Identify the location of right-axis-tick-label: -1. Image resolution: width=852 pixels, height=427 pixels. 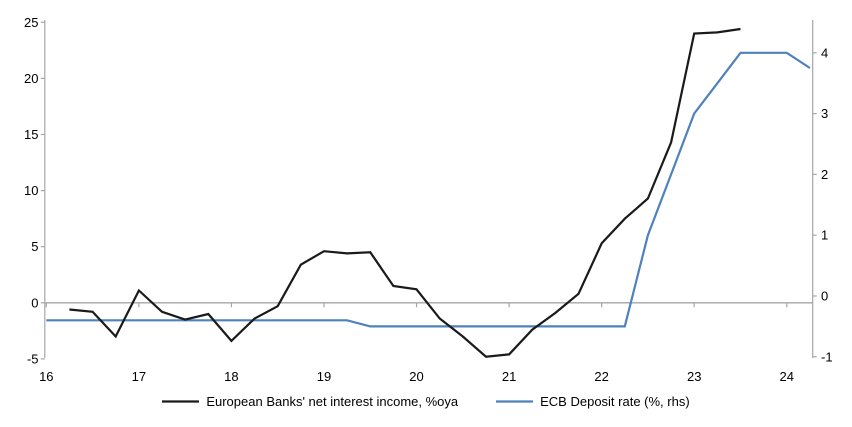
(827, 356).